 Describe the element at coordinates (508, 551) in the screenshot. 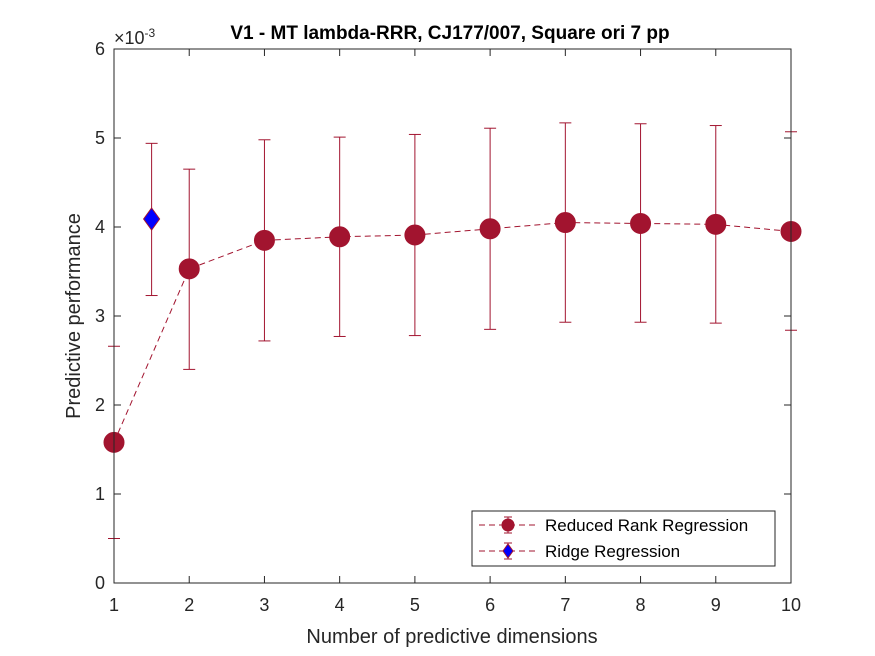

I see `legend-marker-ridge-regression` at that location.